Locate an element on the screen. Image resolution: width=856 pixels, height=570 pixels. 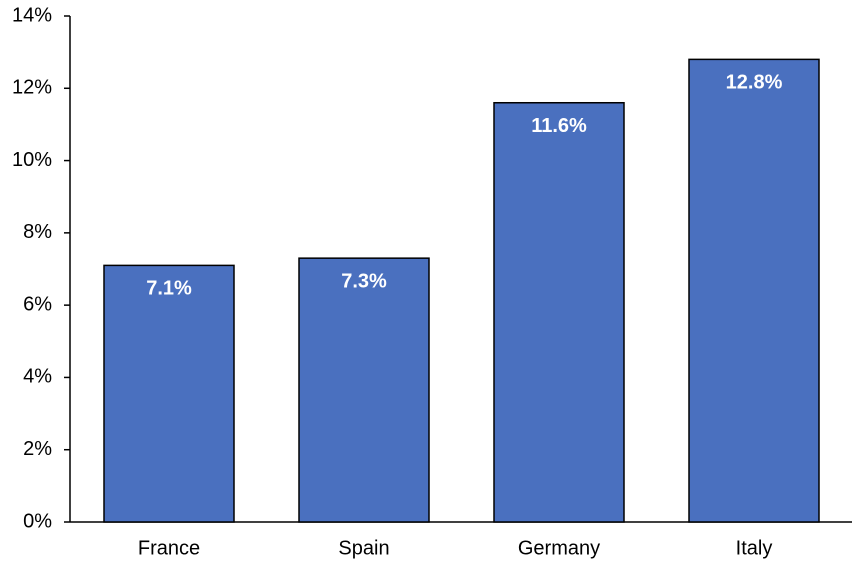
y-tick-label: 14% is located at coordinates (32, 15).